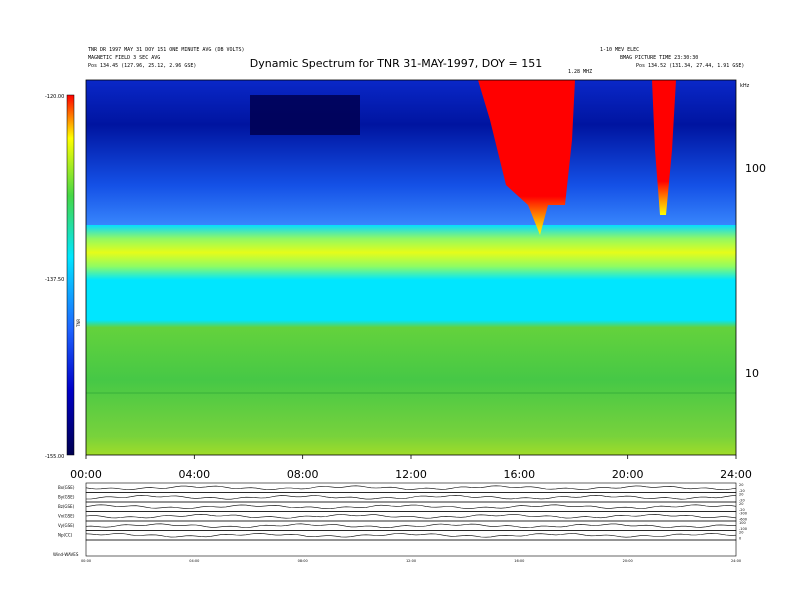 The height and width of the screenshot is (612, 792). Describe the element at coordinates (66, 516) in the screenshot. I see `panel-label: Vx(GSE)` at that location.